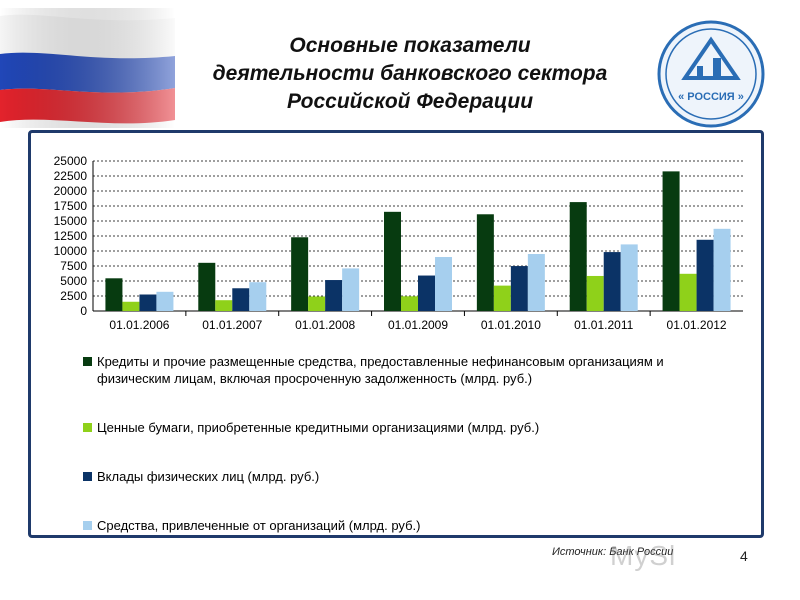  I want to click on y-tick-label: 7500, so click(73, 266).